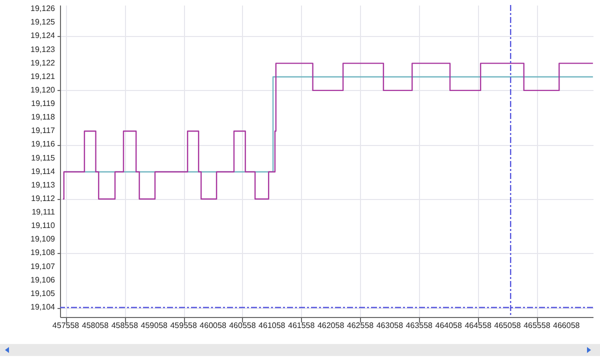  Describe the element at coordinates (43, 49) in the screenshot. I see `y-tick-label: 19,123` at that location.